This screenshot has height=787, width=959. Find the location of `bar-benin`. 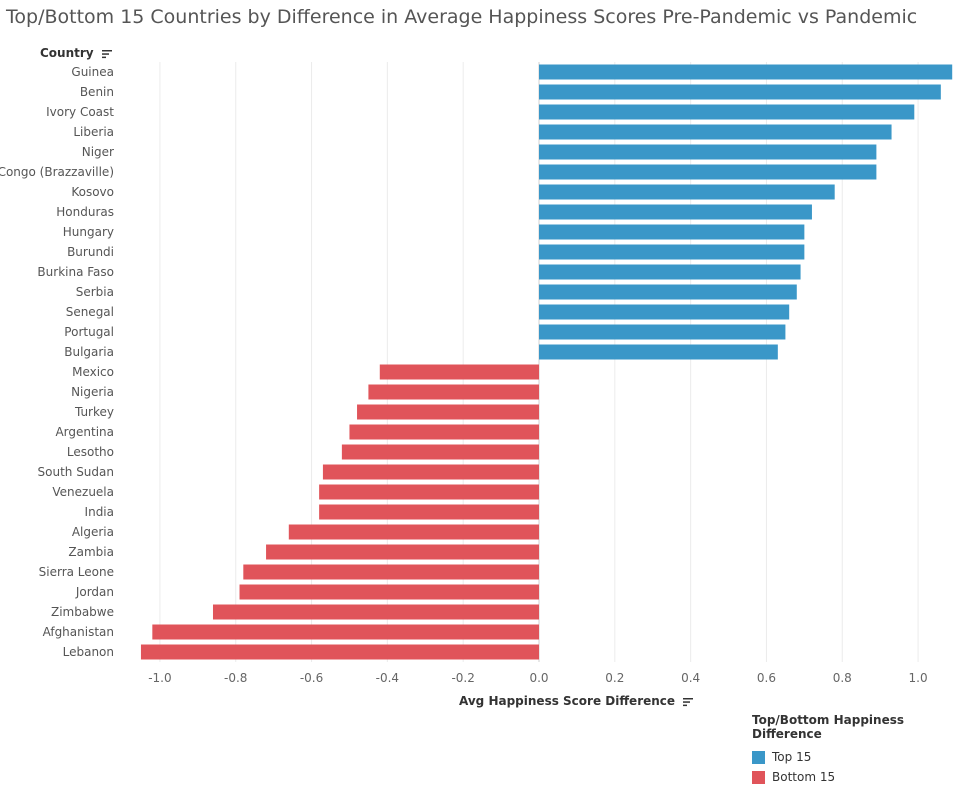

bar-benin is located at coordinates (740, 92).